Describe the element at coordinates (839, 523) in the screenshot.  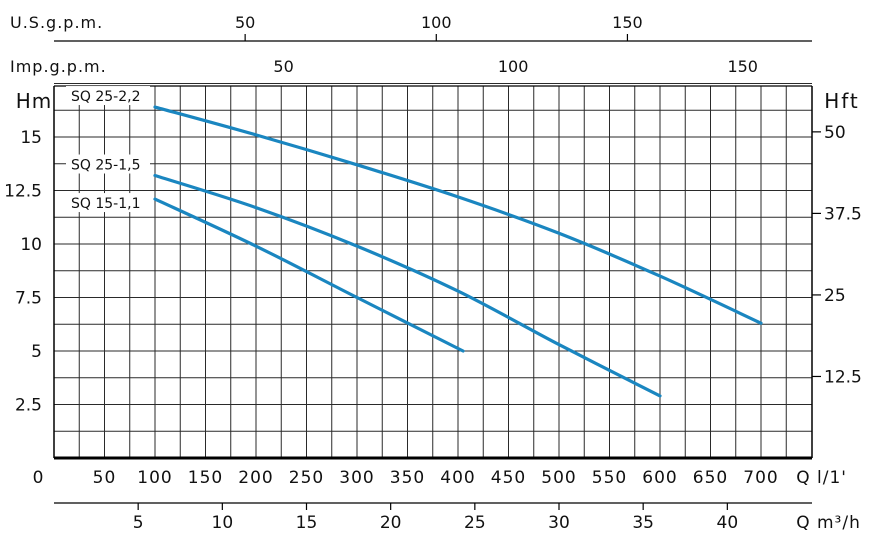
I see `m3h-unit-label: m³/h` at that location.